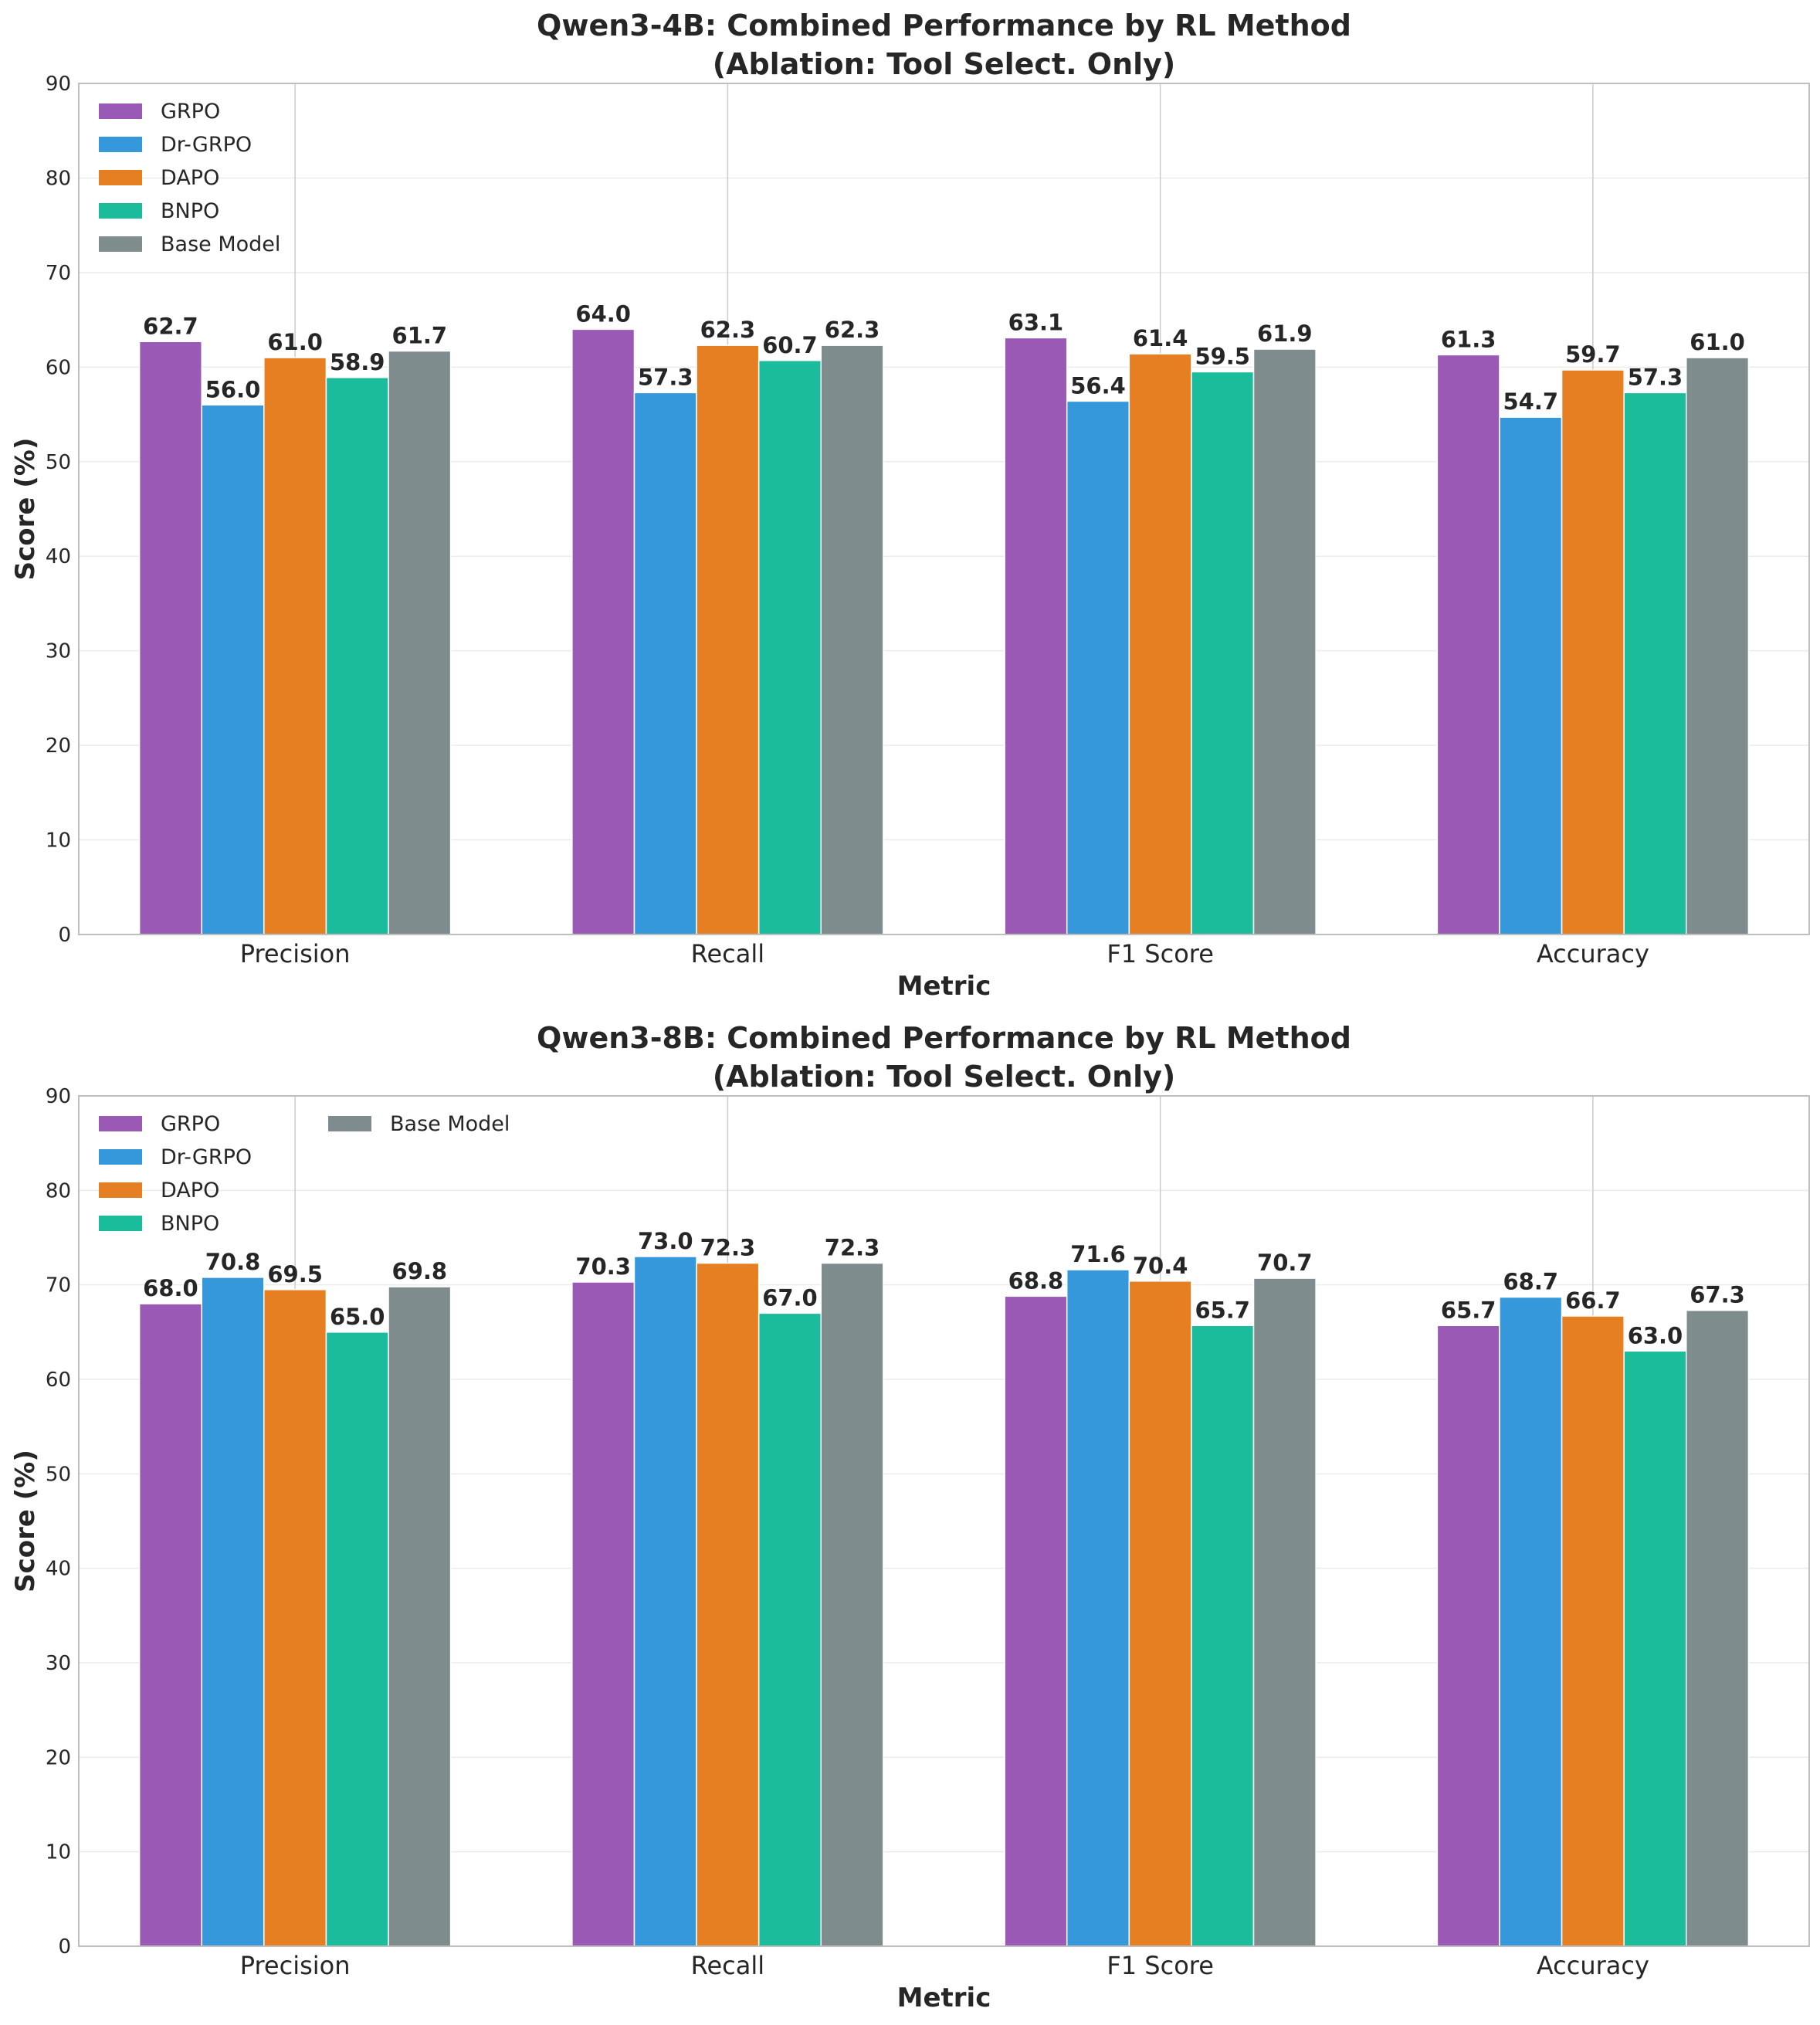 This screenshot has height=2025, width=1820. Describe the element at coordinates (603, 1267) in the screenshot. I see `data-label: 70.3` at that location.